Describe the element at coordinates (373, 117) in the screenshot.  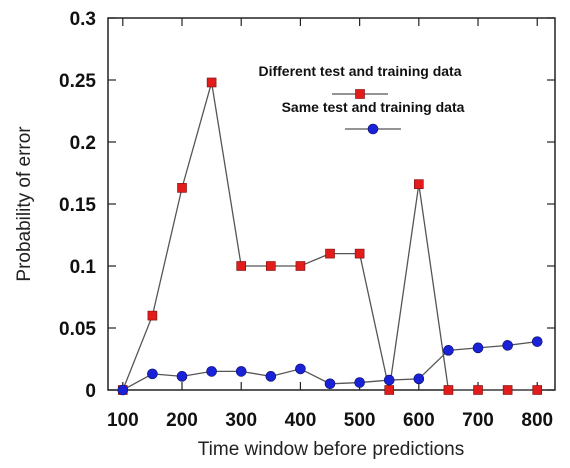
I see `legend-item-2: Same test and training data` at that location.